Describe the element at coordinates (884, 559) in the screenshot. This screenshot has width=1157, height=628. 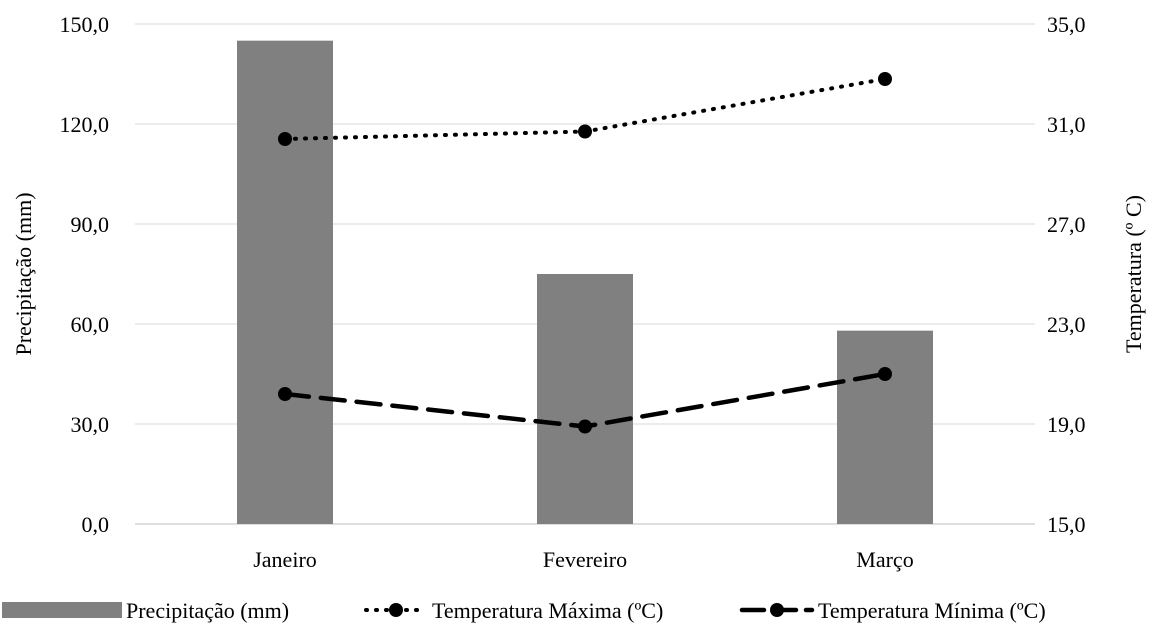
I see `x-tick-label: Março` at that location.